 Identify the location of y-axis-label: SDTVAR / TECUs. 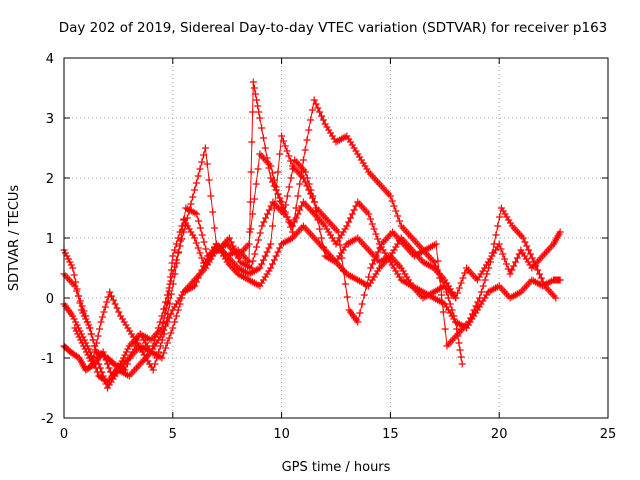
(14, 238).